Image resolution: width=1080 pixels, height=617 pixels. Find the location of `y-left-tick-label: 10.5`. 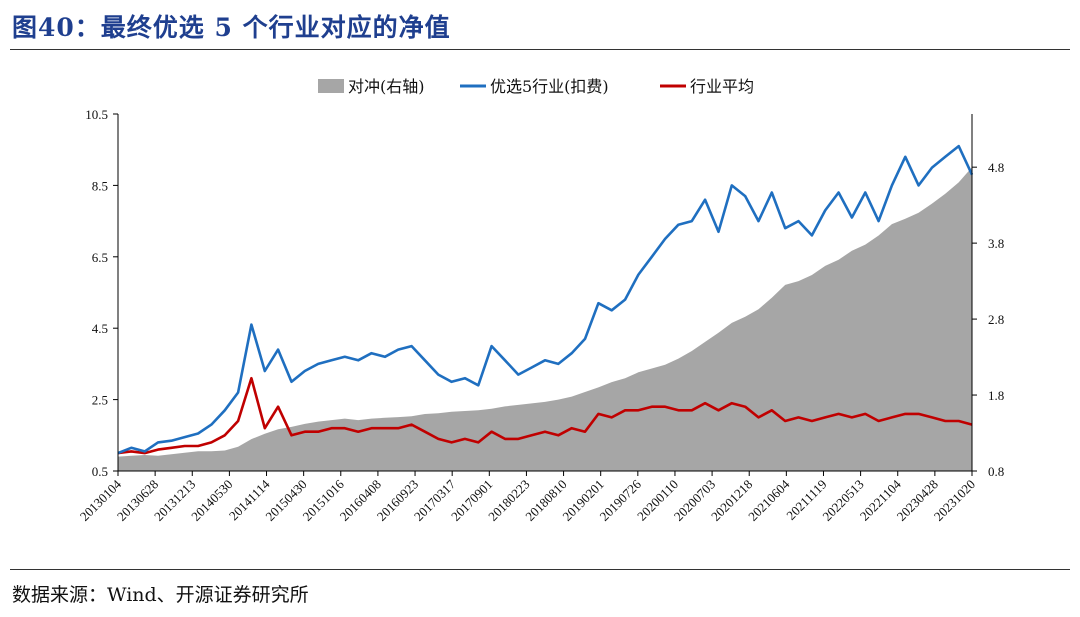

y-left-tick-label: 10.5 is located at coordinates (96, 114).